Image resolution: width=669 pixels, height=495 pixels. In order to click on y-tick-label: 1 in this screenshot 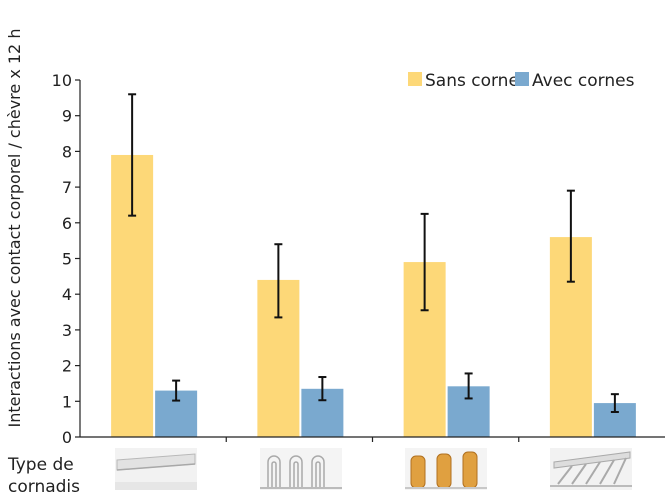, I will do `click(67, 401)`.